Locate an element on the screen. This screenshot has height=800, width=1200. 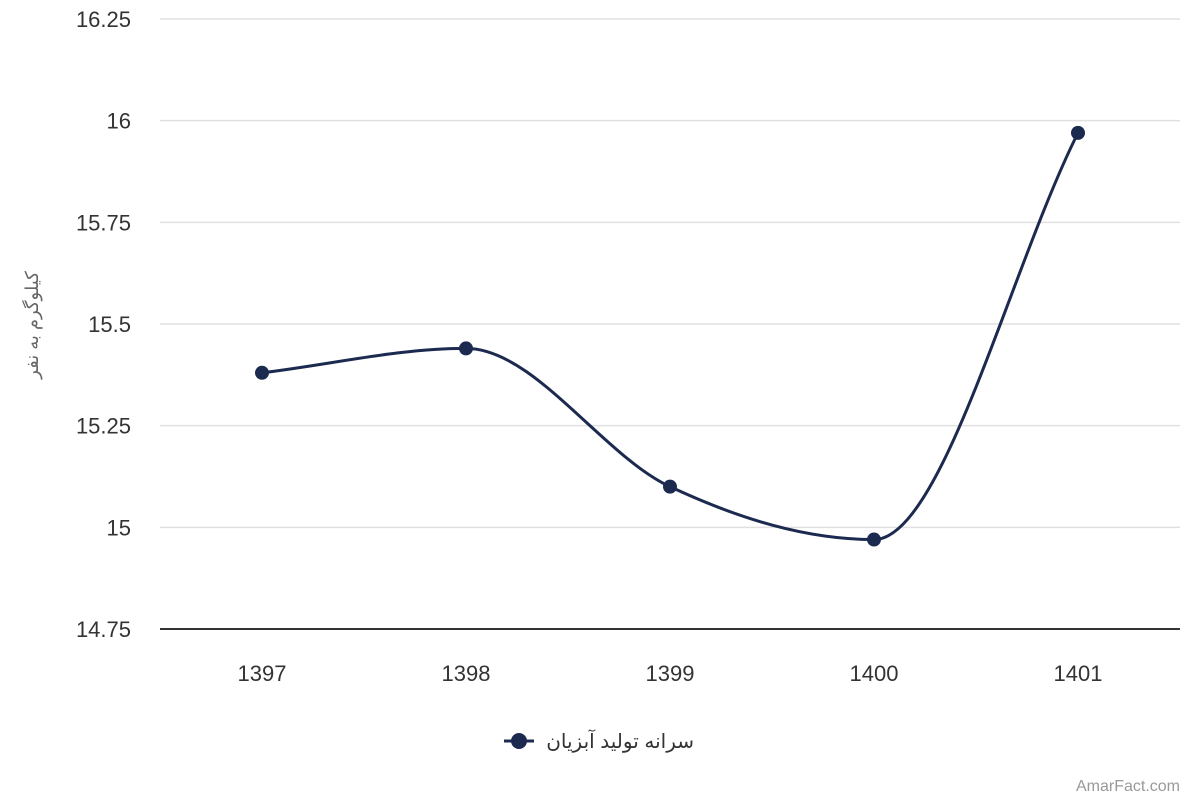
y-tick-label: 16 is located at coordinates (119, 121).